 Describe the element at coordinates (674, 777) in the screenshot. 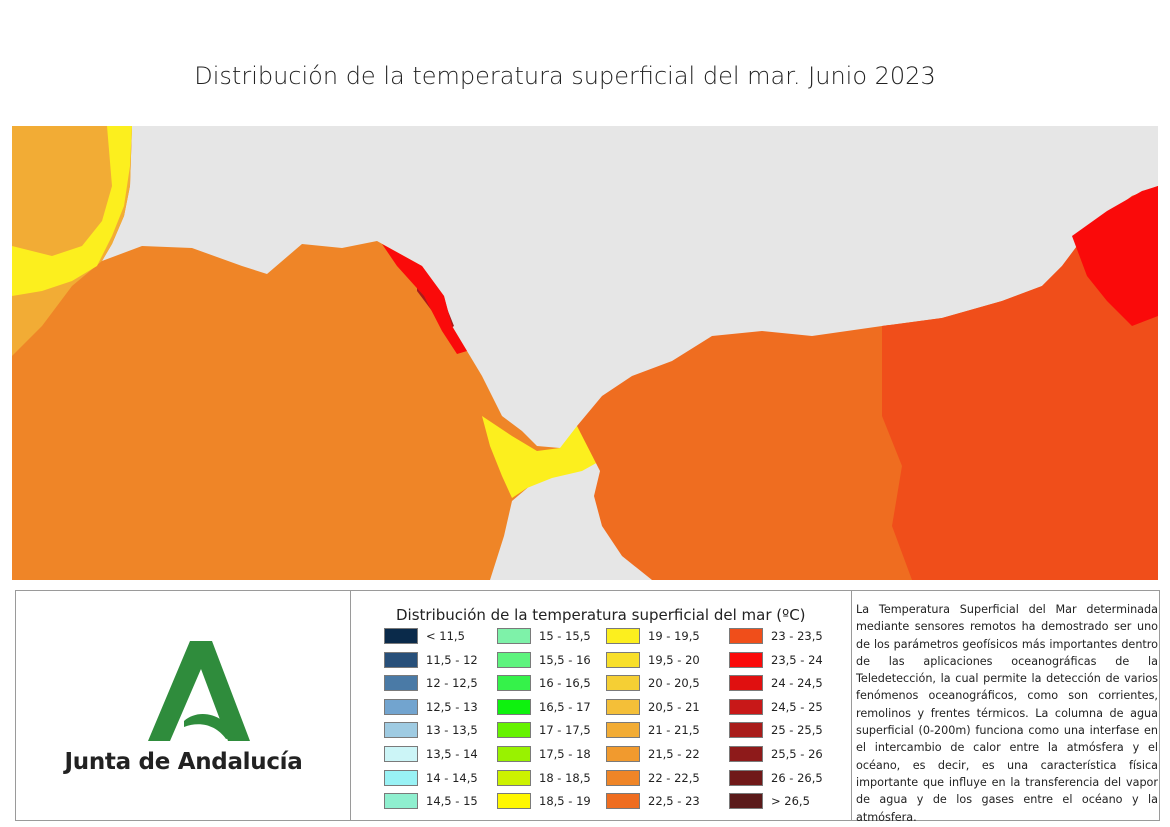

I see `legend-label: 22 - 22,5` at that location.